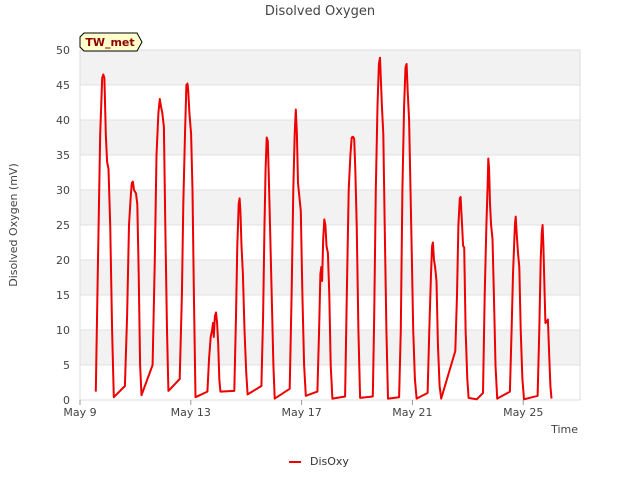  What do you see at coordinates (523, 412) in the screenshot?
I see `x-tick-label: May 25` at bounding box center [523, 412].